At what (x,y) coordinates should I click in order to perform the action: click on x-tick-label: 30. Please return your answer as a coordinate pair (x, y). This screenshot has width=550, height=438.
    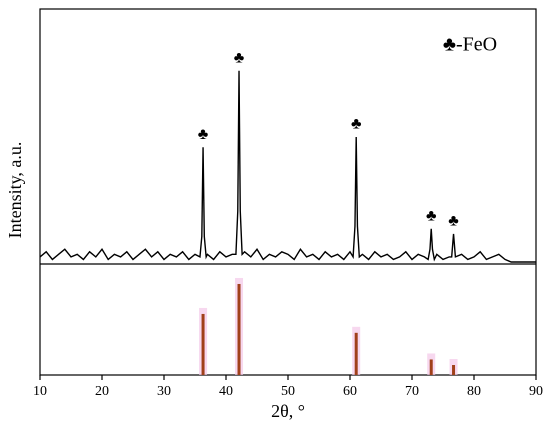
    Looking at the image, I should click on (164, 391).